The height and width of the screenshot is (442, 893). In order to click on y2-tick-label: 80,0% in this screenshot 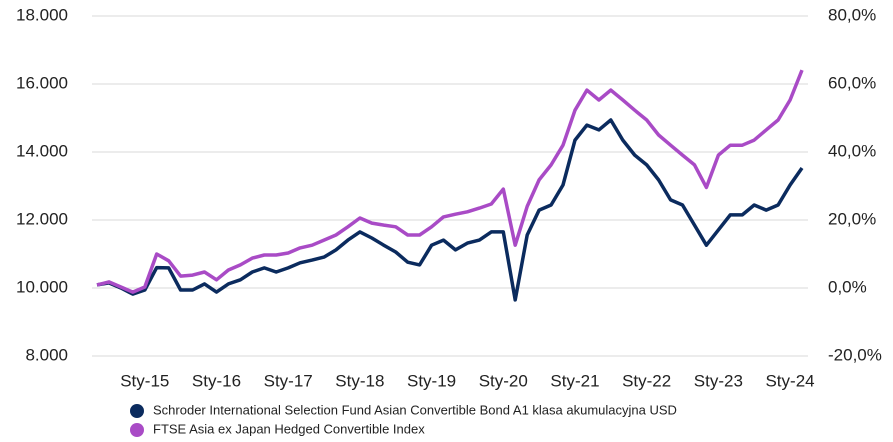, I will do `click(852, 14)`.